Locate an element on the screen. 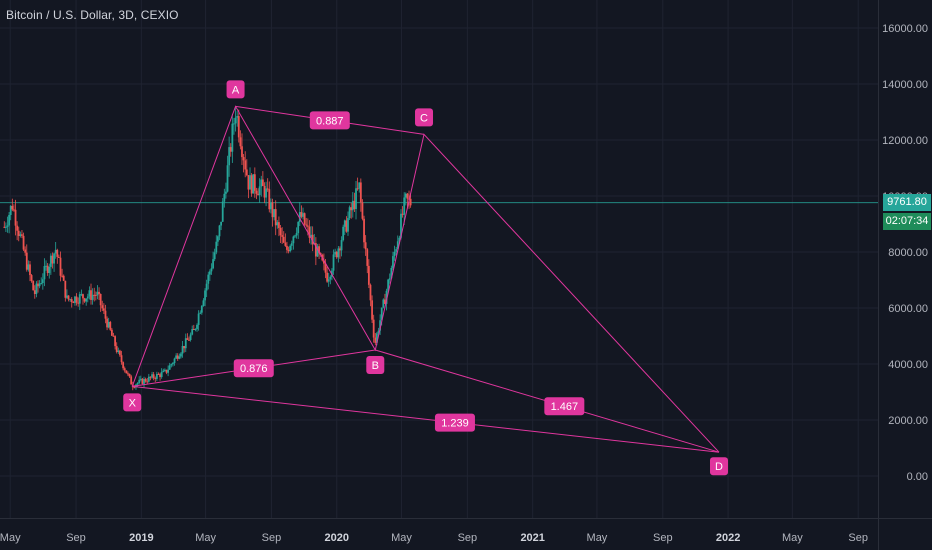 The width and height of the screenshot is (932, 550). ratio-label-0-887: 0.887 is located at coordinates (329, 120).